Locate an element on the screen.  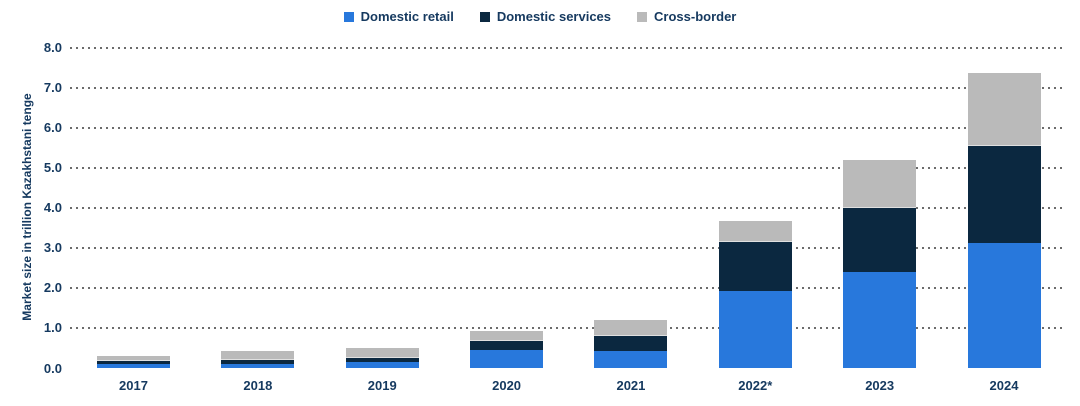
y-tick-label-7.0: 7.0 is located at coordinates (52, 87).